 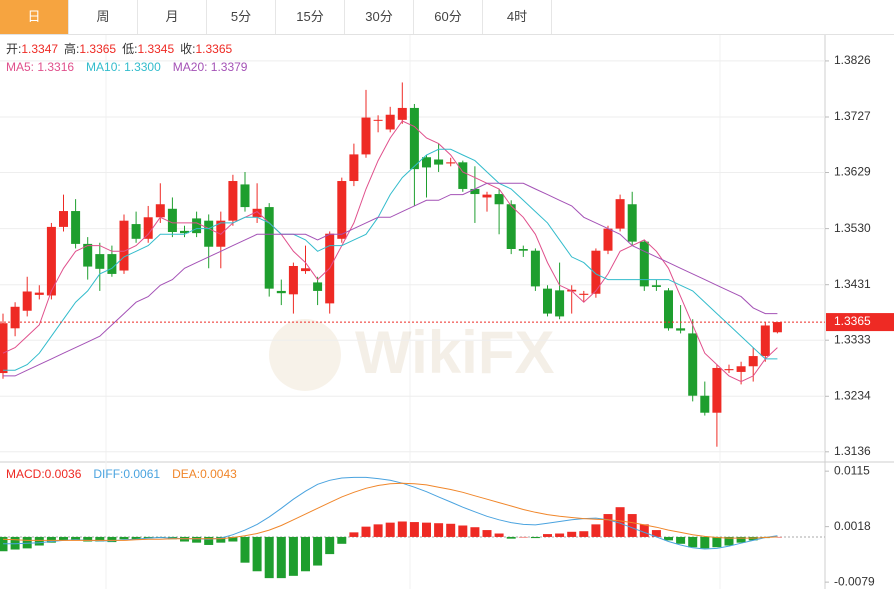 What do you see at coordinates (119, 48) in the screenshot?
I see `ohlc-info: 开:1.3347 高:1.3365 低:1.3345 收:1.3365` at bounding box center [119, 48].